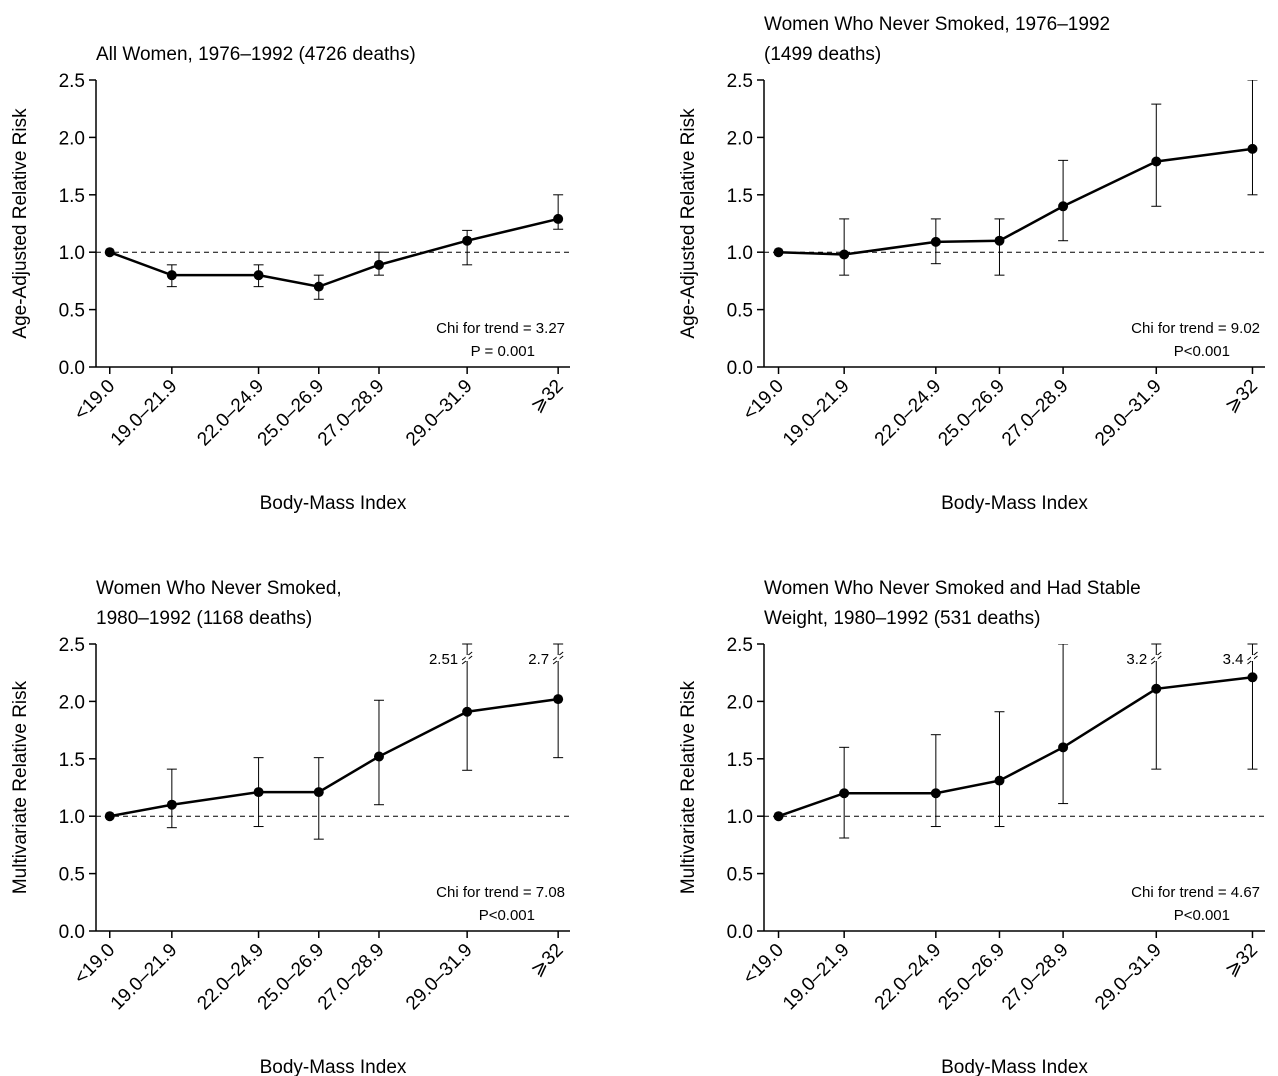 The image size is (1278, 1076). What do you see at coordinates (538, 659) in the screenshot?
I see `upper-value-label: 2.7` at bounding box center [538, 659].